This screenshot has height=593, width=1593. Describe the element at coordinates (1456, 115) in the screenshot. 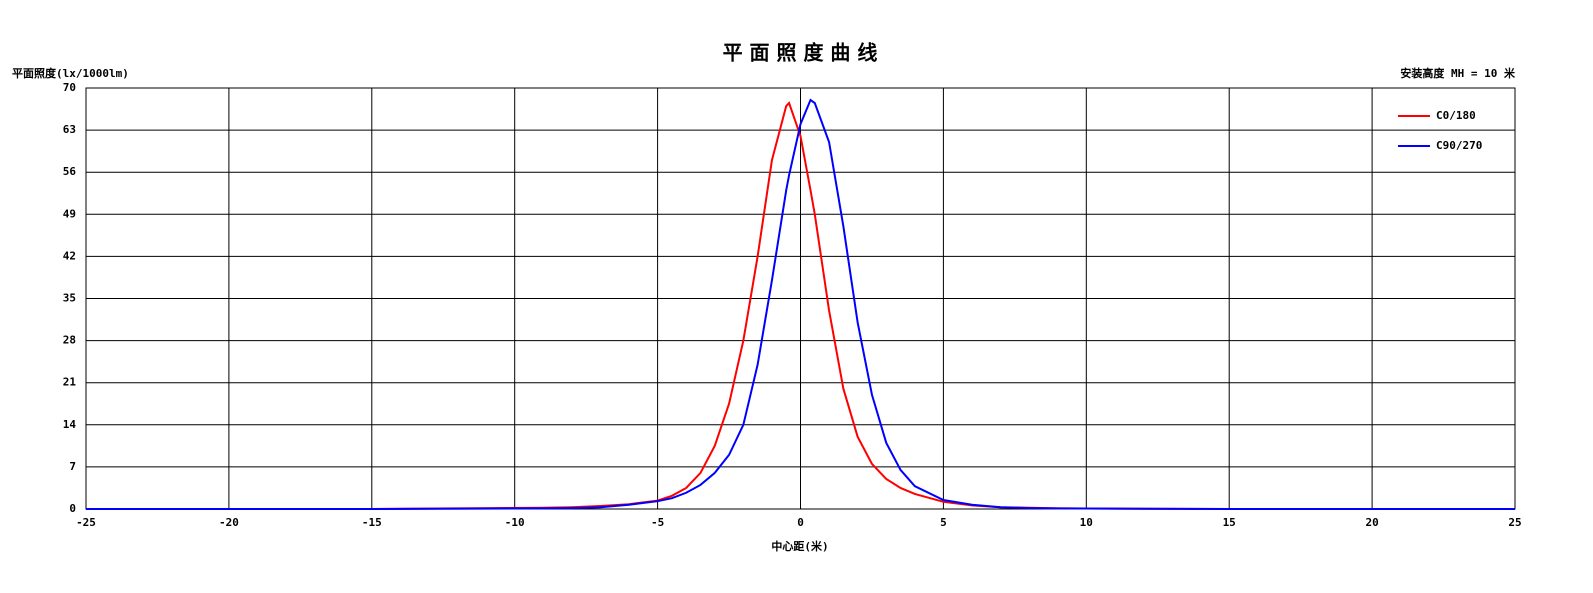

I see `legend-label: C0/180` at that location.